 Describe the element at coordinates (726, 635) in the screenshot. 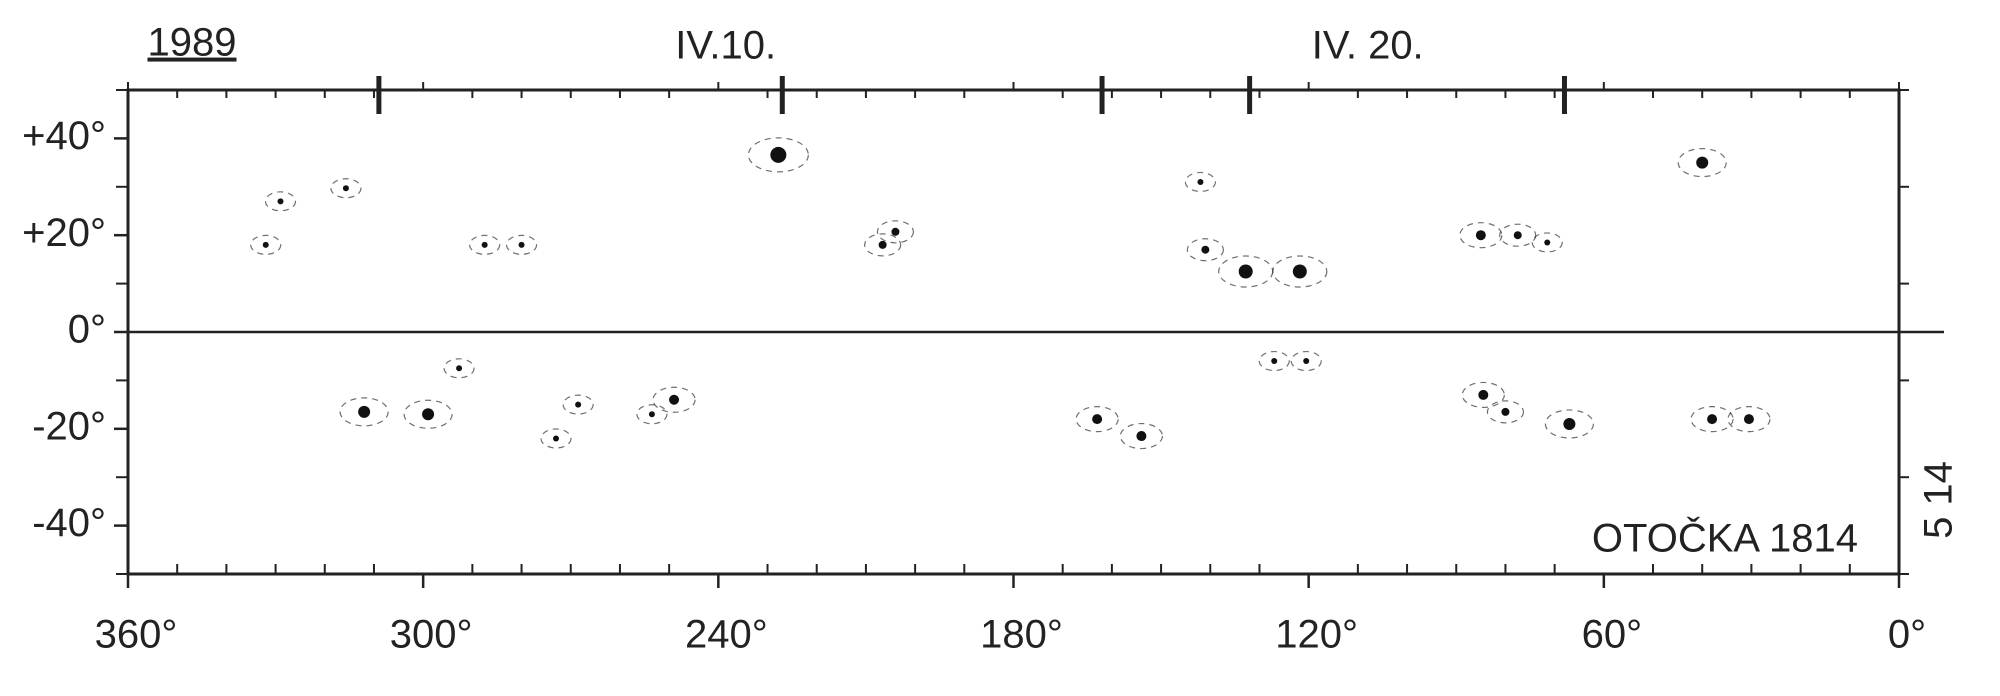

I see `x-tick-label: 240°` at that location.